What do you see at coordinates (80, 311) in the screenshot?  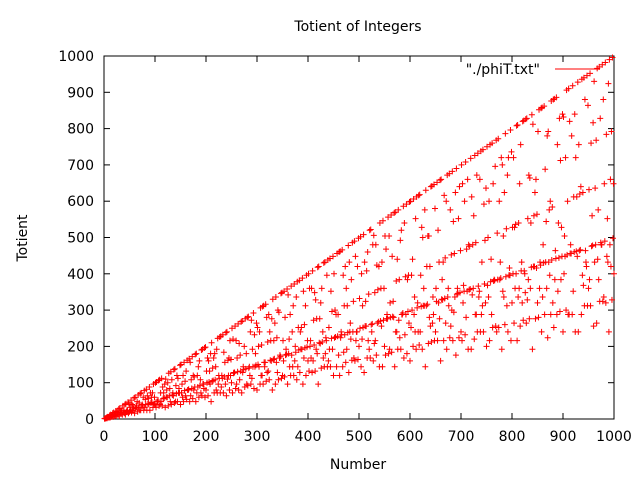 I see `y-tick-label: 300` at bounding box center [80, 311].